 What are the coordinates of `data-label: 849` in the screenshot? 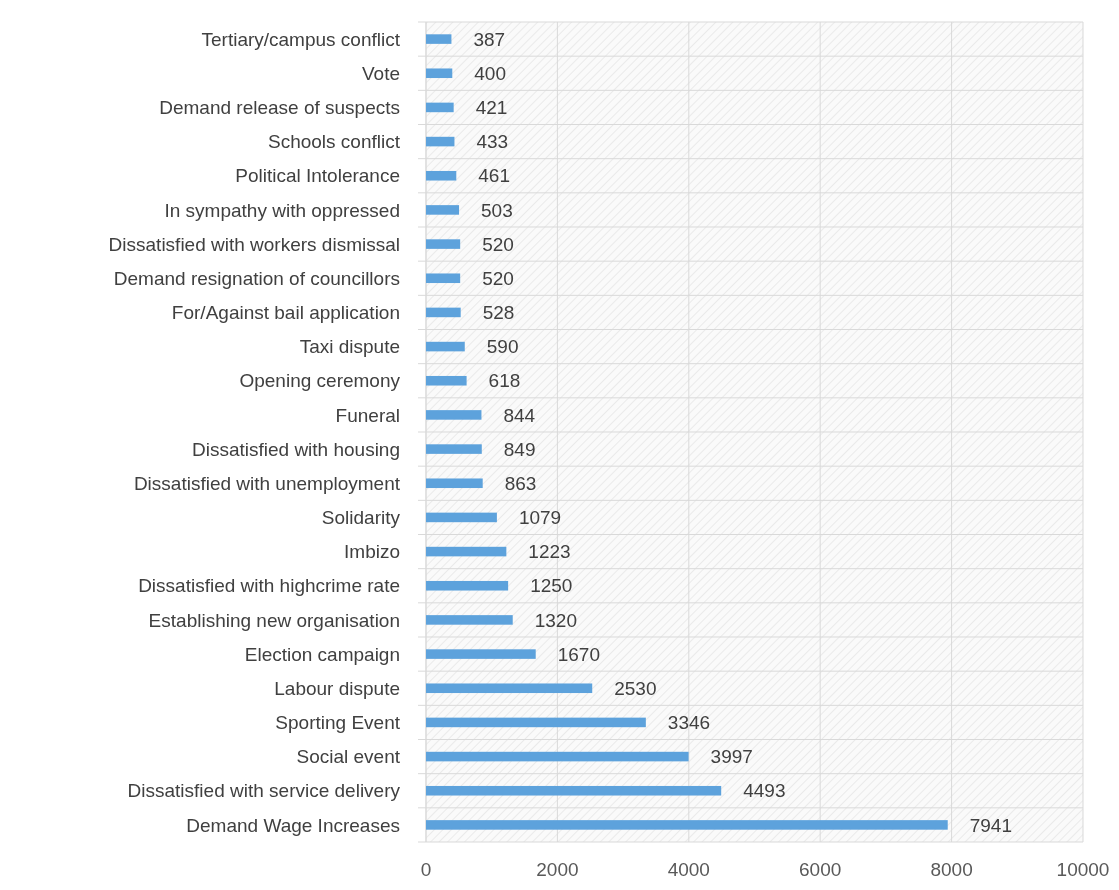 It's located at (519, 449).